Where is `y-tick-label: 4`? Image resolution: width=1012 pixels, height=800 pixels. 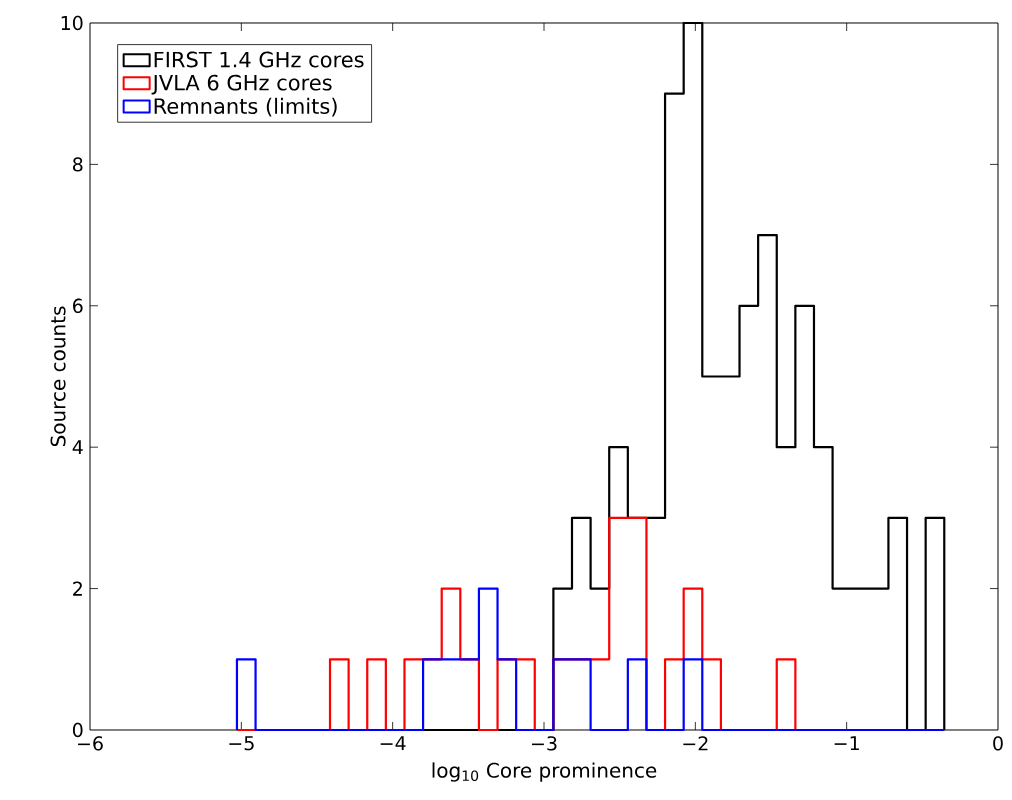 y-tick-label: 4 is located at coordinates (77, 447).